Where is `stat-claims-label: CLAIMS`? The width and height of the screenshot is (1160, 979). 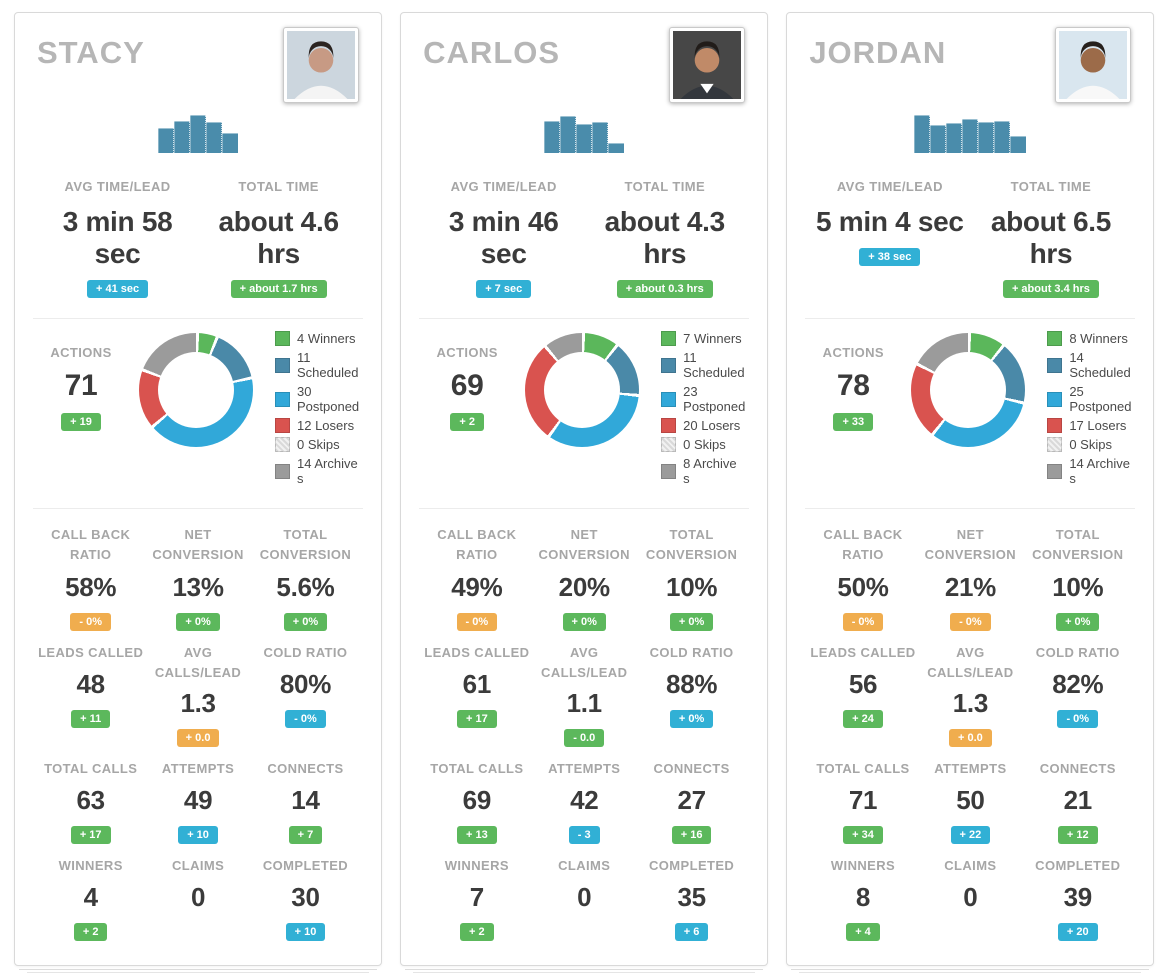
stat-claims-label: CLAIMS is located at coordinates (584, 866).